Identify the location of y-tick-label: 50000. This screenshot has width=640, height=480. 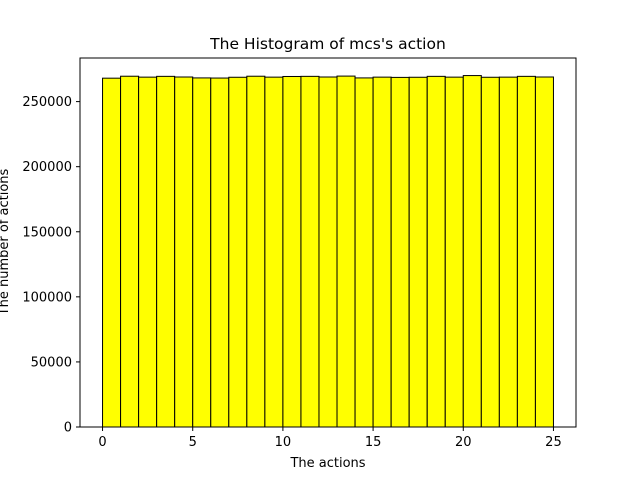
(51, 362).